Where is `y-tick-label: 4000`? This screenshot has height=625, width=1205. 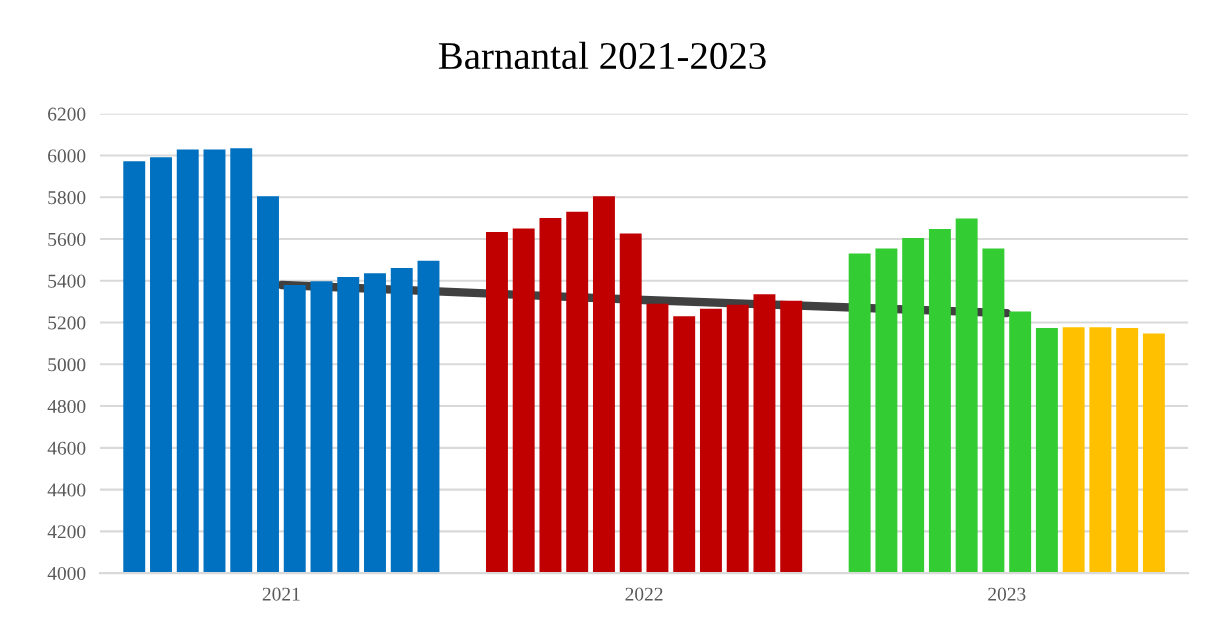 y-tick-label: 4000 is located at coordinates (66, 573).